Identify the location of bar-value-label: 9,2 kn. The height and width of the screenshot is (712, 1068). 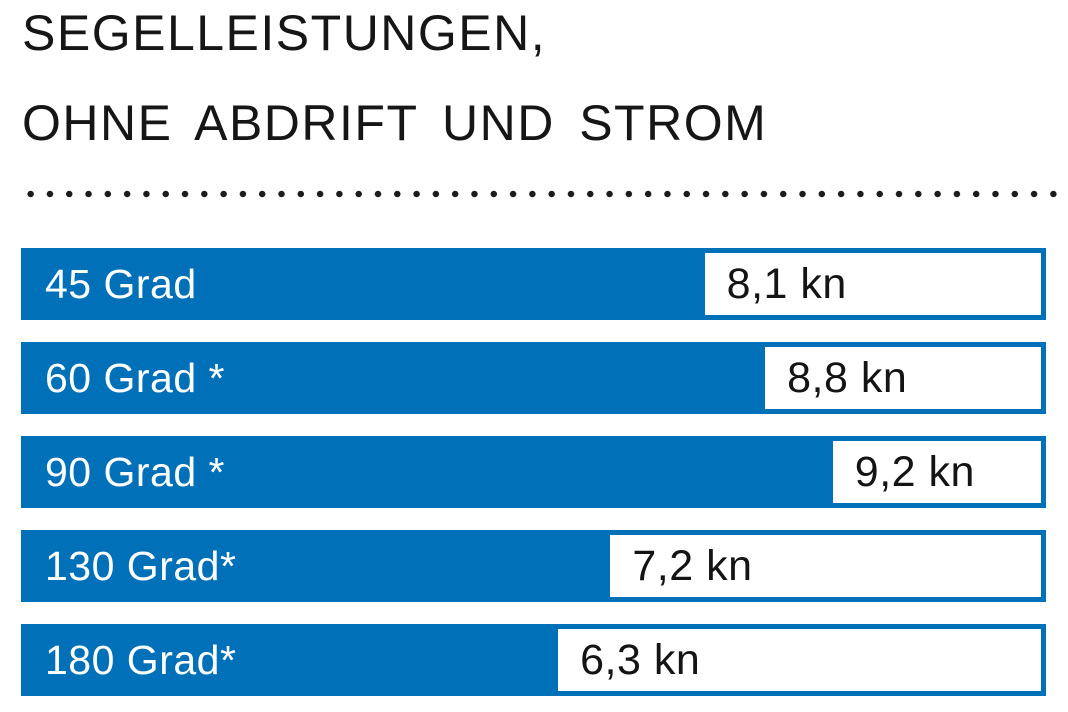
(914, 471).